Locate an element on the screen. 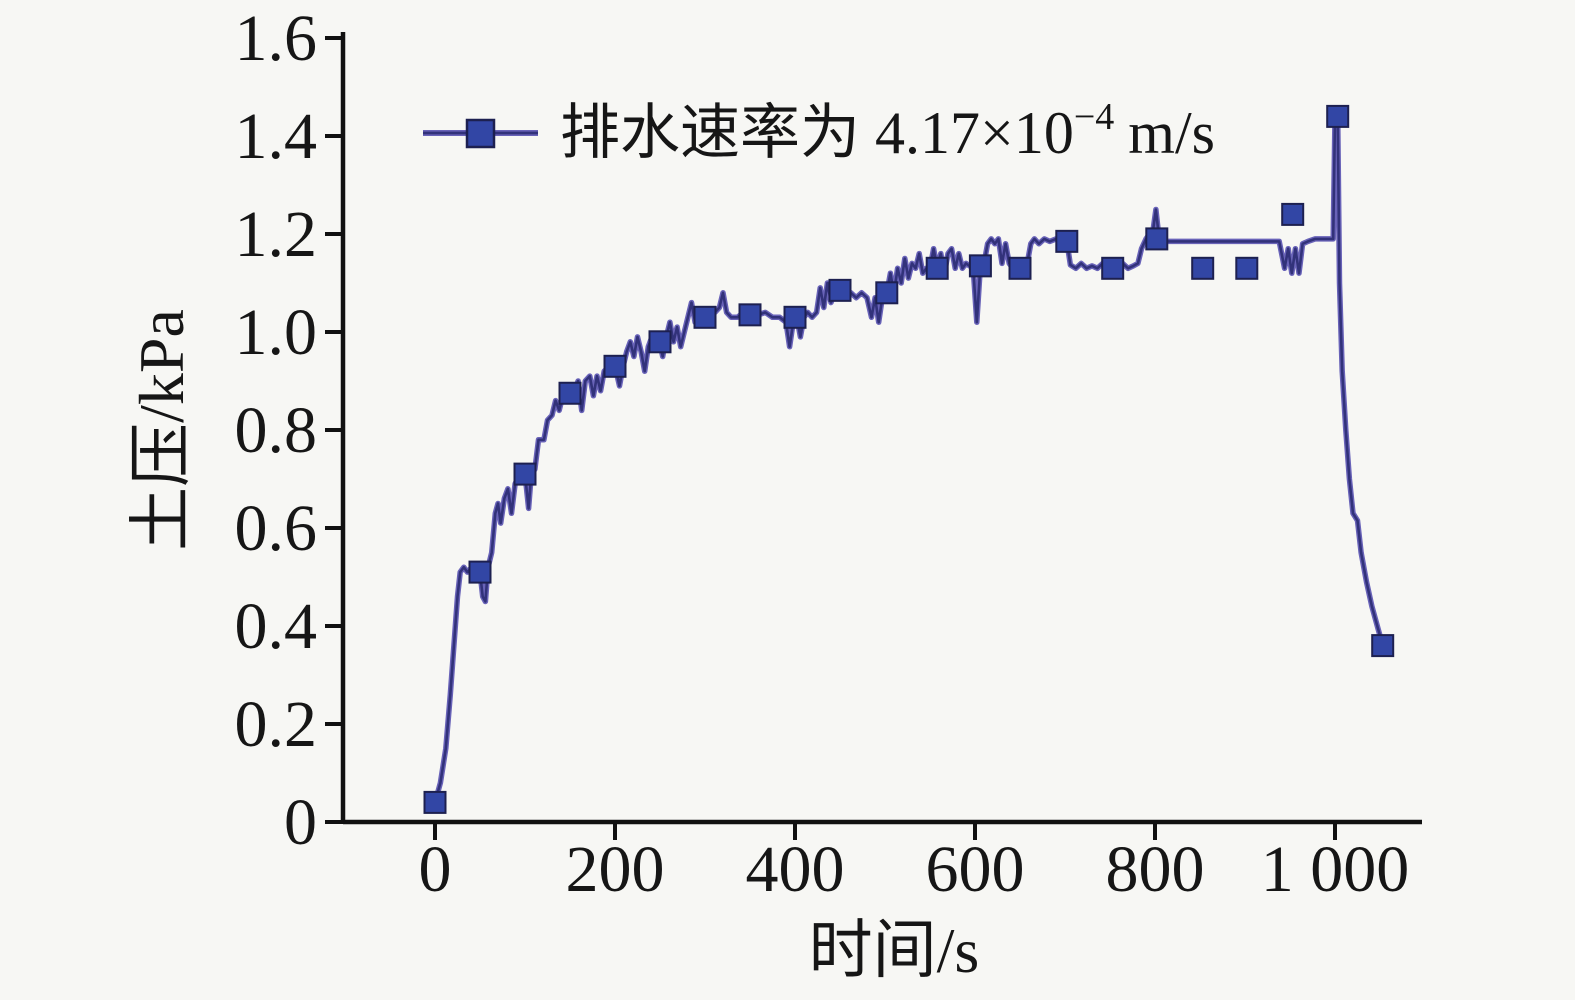  legend-label-unit: m/s is located at coordinates (1171, 133).